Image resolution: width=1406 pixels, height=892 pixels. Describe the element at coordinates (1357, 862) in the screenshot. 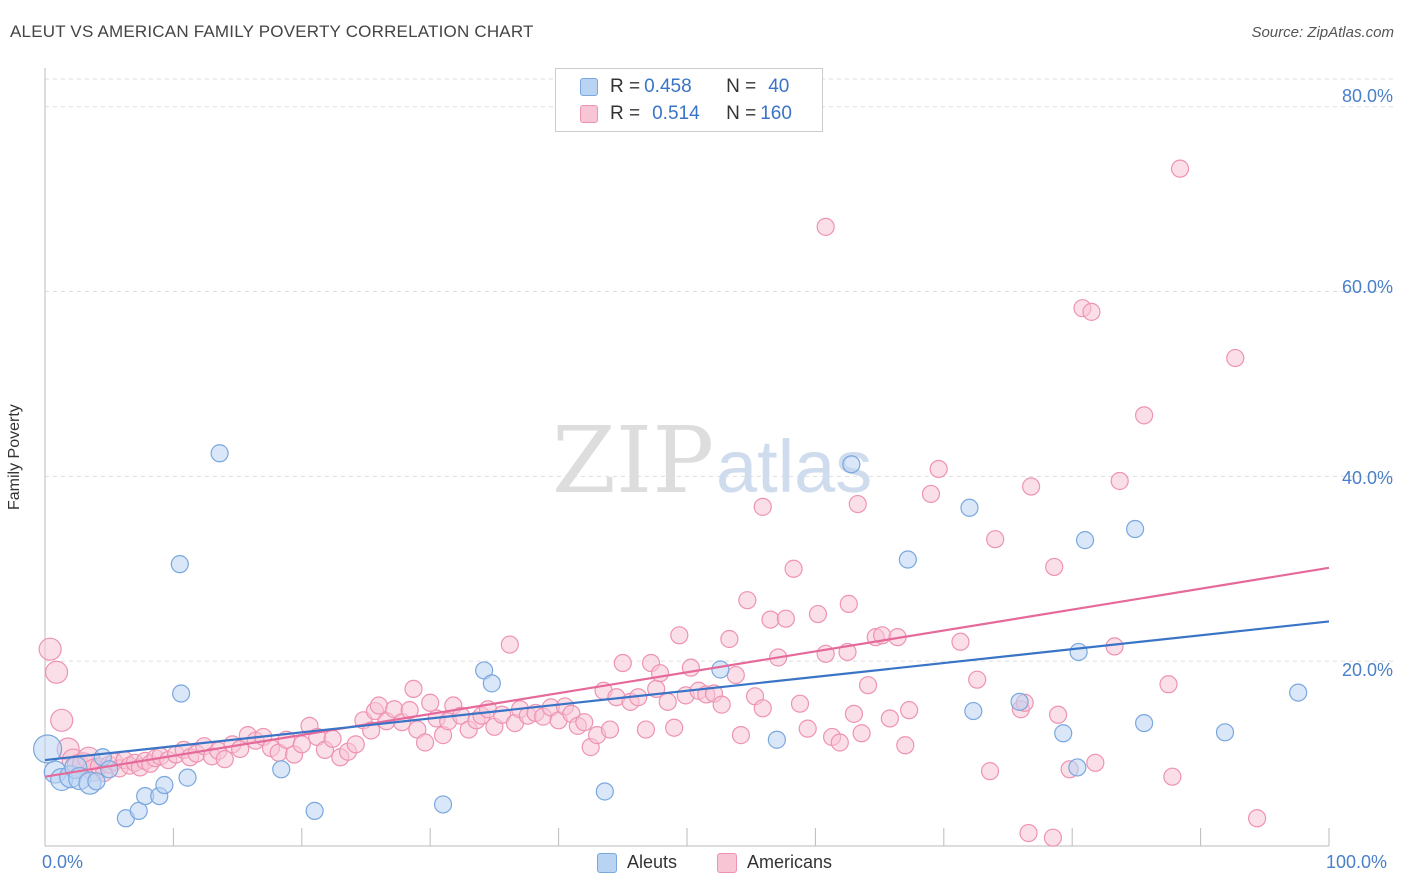

I see `x-tick-label: 100.0%` at that location.